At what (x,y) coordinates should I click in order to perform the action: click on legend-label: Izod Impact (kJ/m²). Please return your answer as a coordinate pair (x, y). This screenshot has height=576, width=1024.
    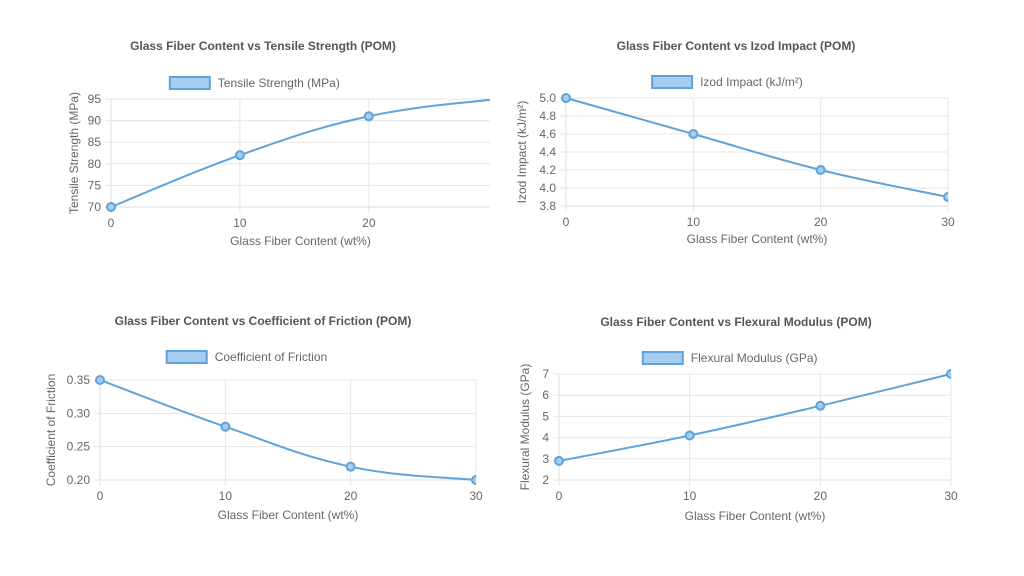
    Looking at the image, I should click on (751, 82).